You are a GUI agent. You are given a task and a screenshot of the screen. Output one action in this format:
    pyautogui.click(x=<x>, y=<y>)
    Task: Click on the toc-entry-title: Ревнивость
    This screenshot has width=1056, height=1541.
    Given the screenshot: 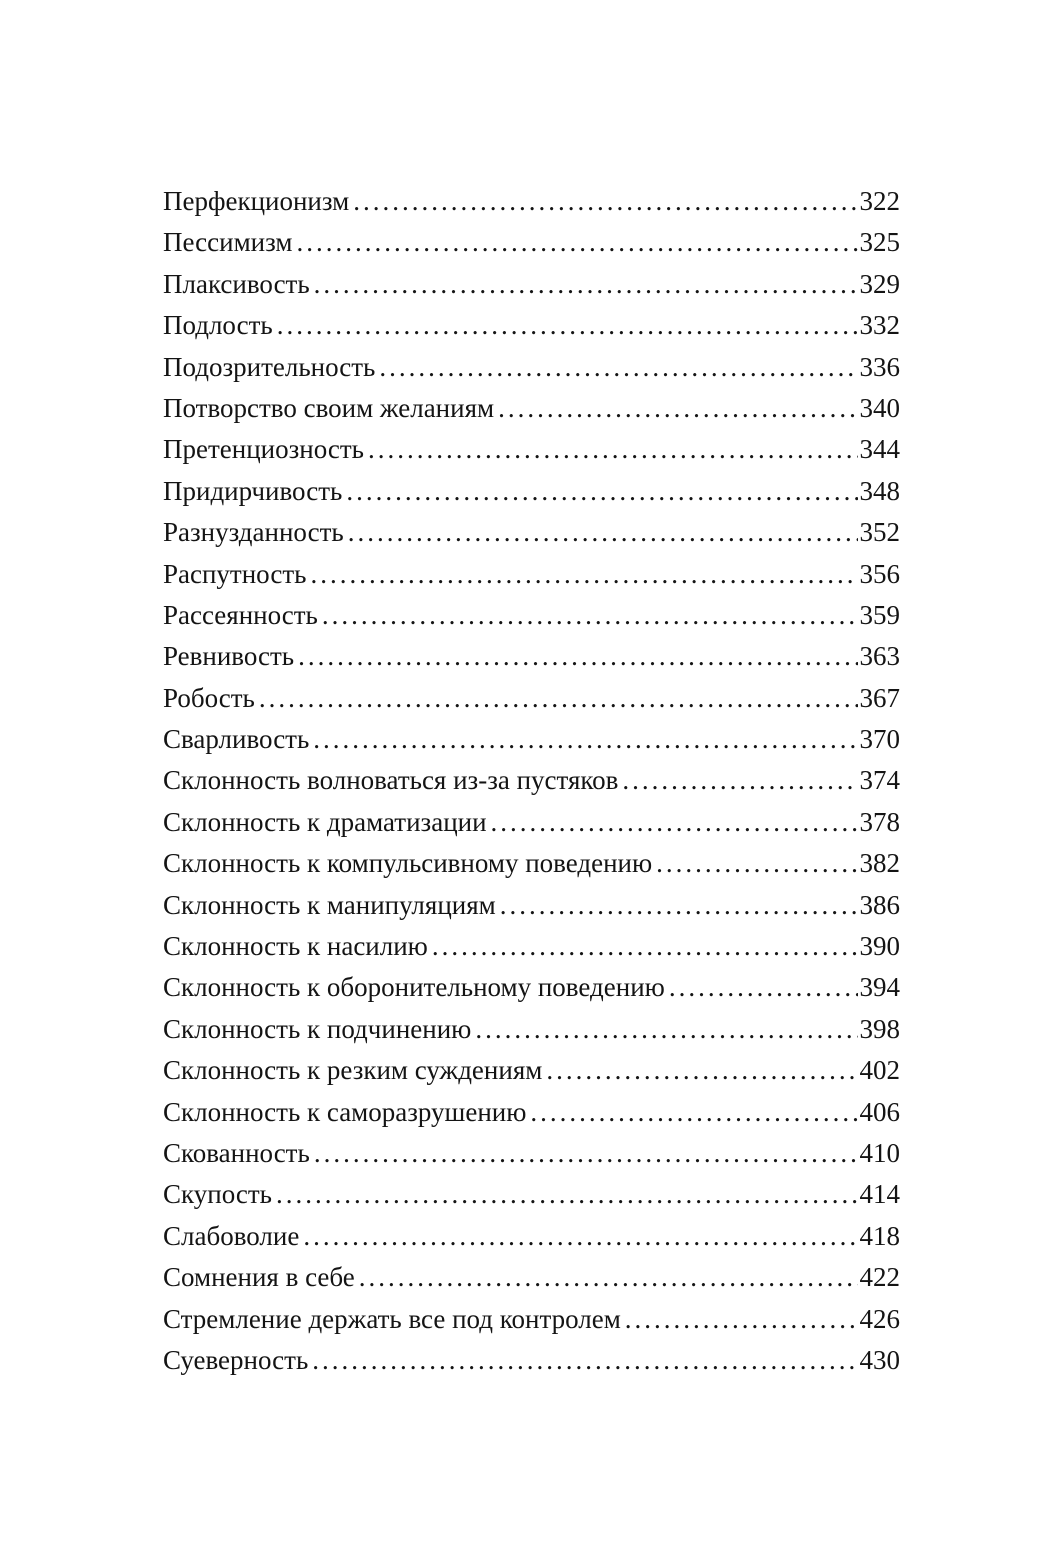 What is the action you would take?
    pyautogui.click(x=229, y=656)
    